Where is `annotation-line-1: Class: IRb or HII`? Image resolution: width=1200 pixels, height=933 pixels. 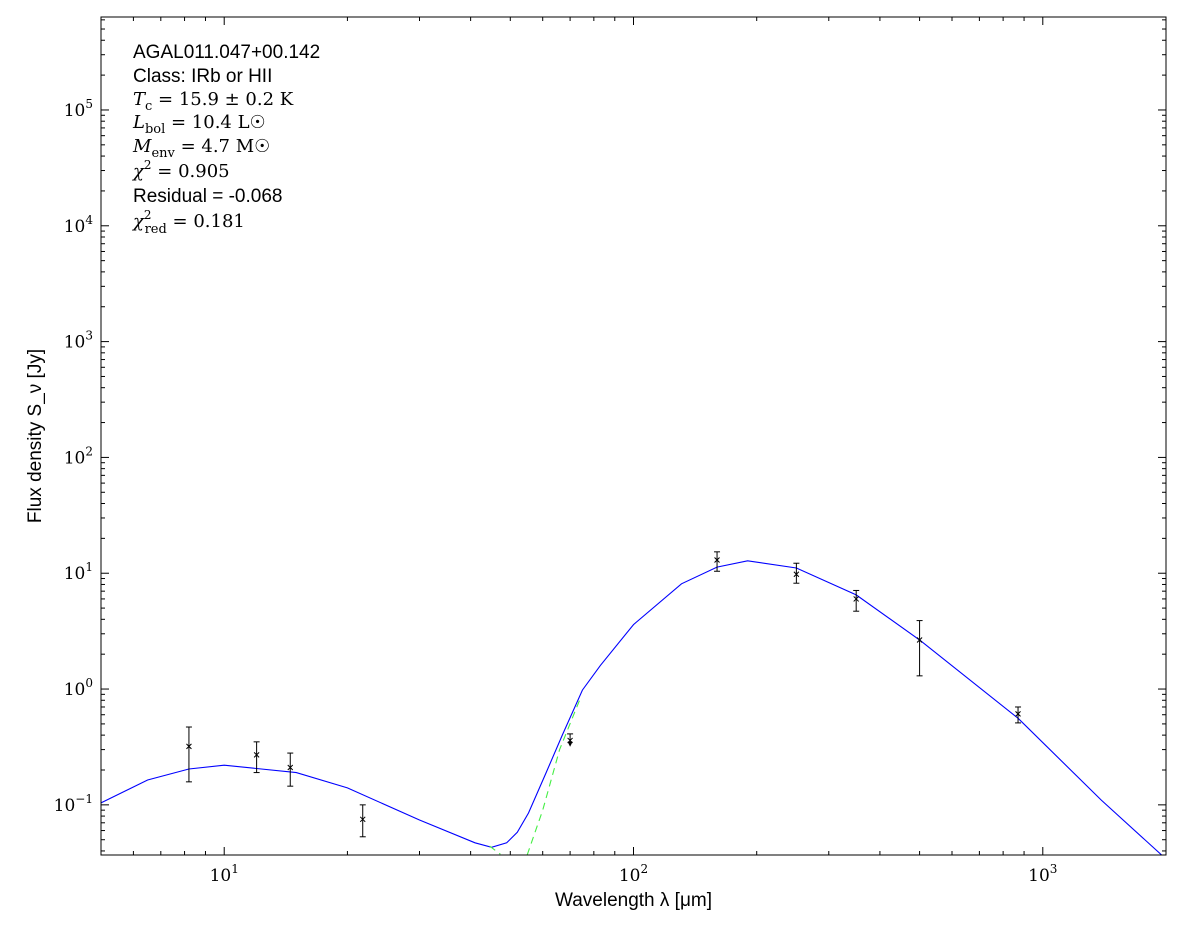 annotation-line-1: Class: IRb or HII is located at coordinates (202, 76).